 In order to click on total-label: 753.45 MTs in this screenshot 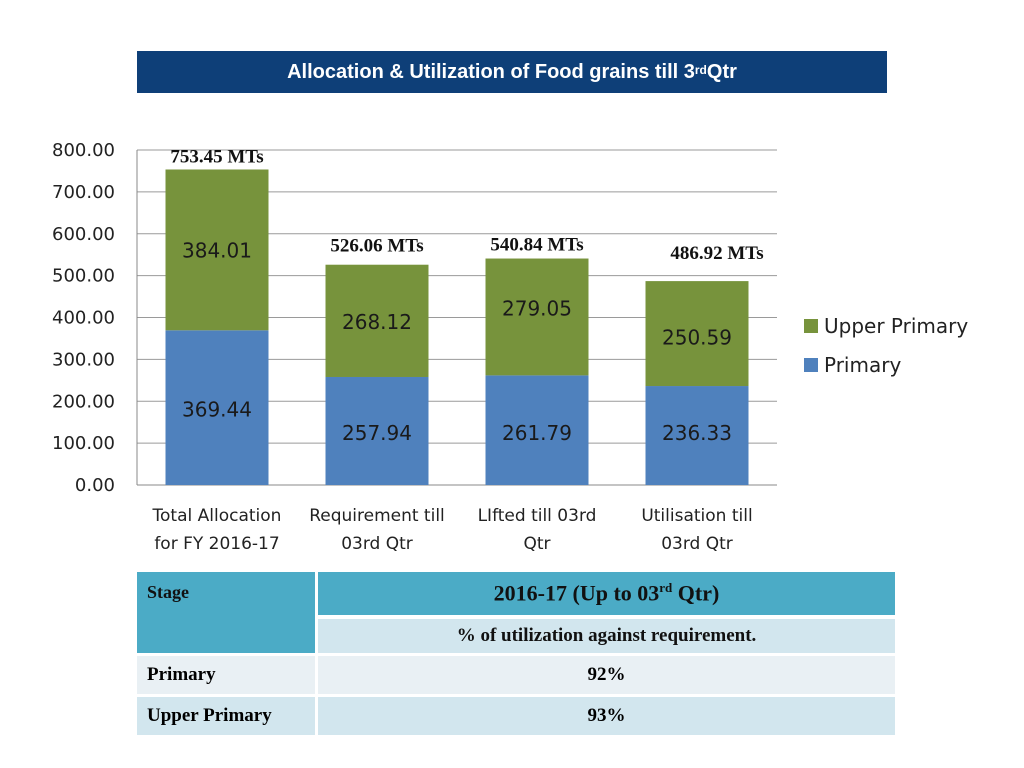, I will do `click(216, 156)`.